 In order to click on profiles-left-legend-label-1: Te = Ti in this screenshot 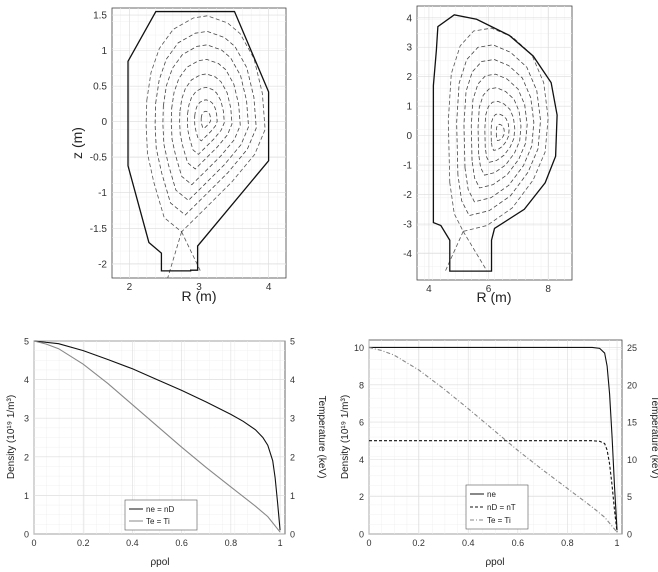, I will do `click(158, 521)`.